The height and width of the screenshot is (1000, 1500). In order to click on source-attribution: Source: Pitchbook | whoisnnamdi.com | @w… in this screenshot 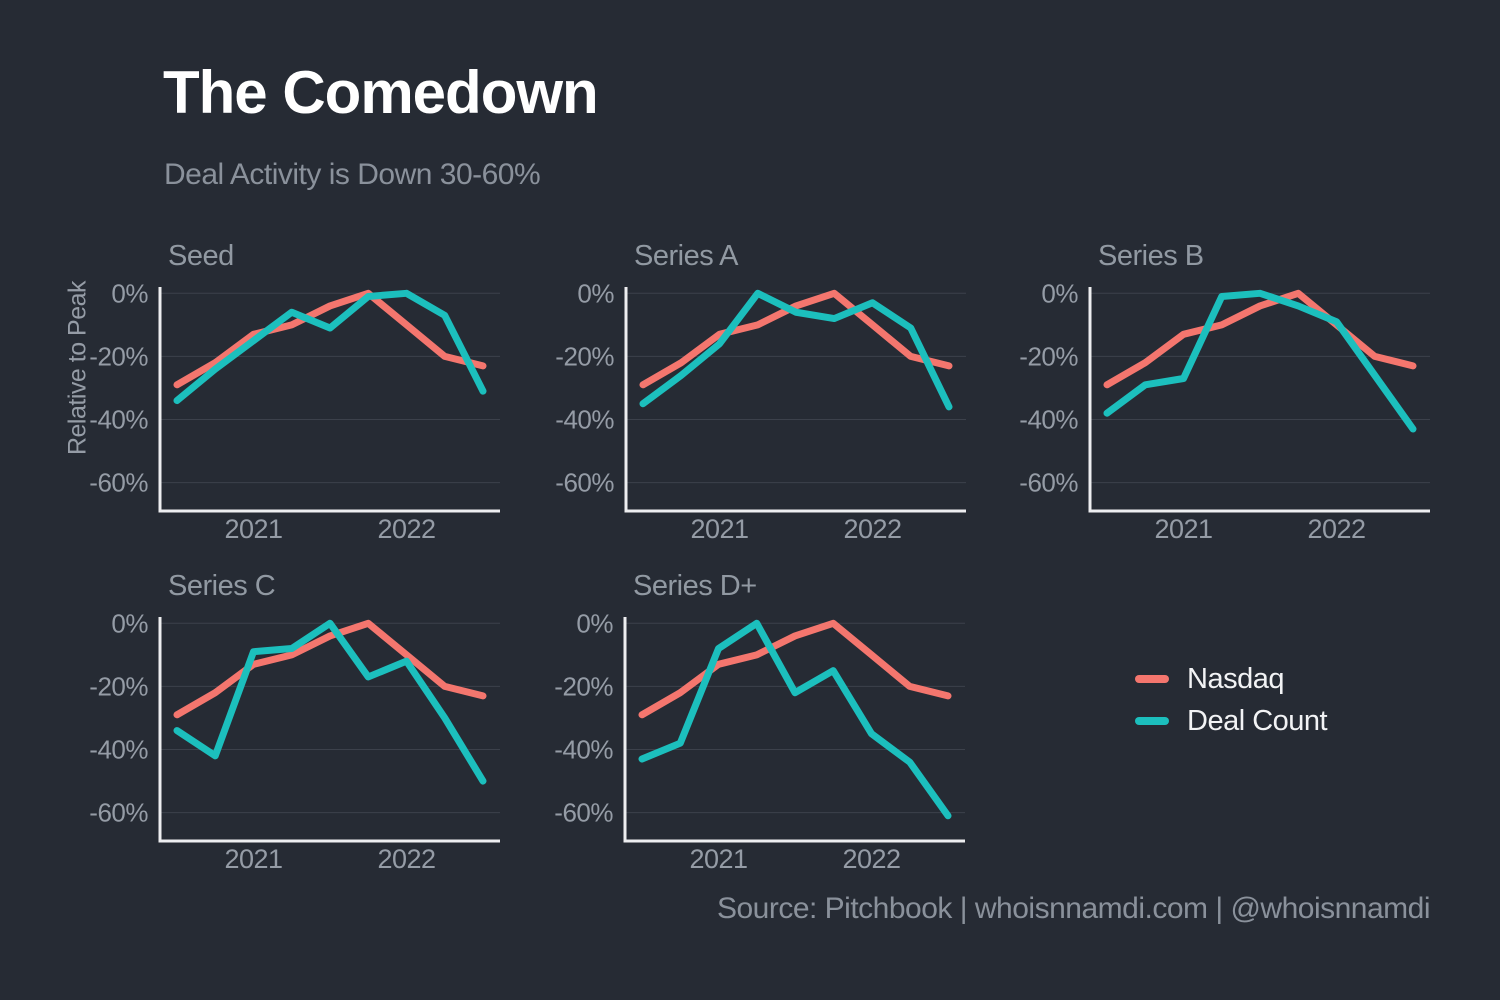, I will do `click(1073, 908)`.